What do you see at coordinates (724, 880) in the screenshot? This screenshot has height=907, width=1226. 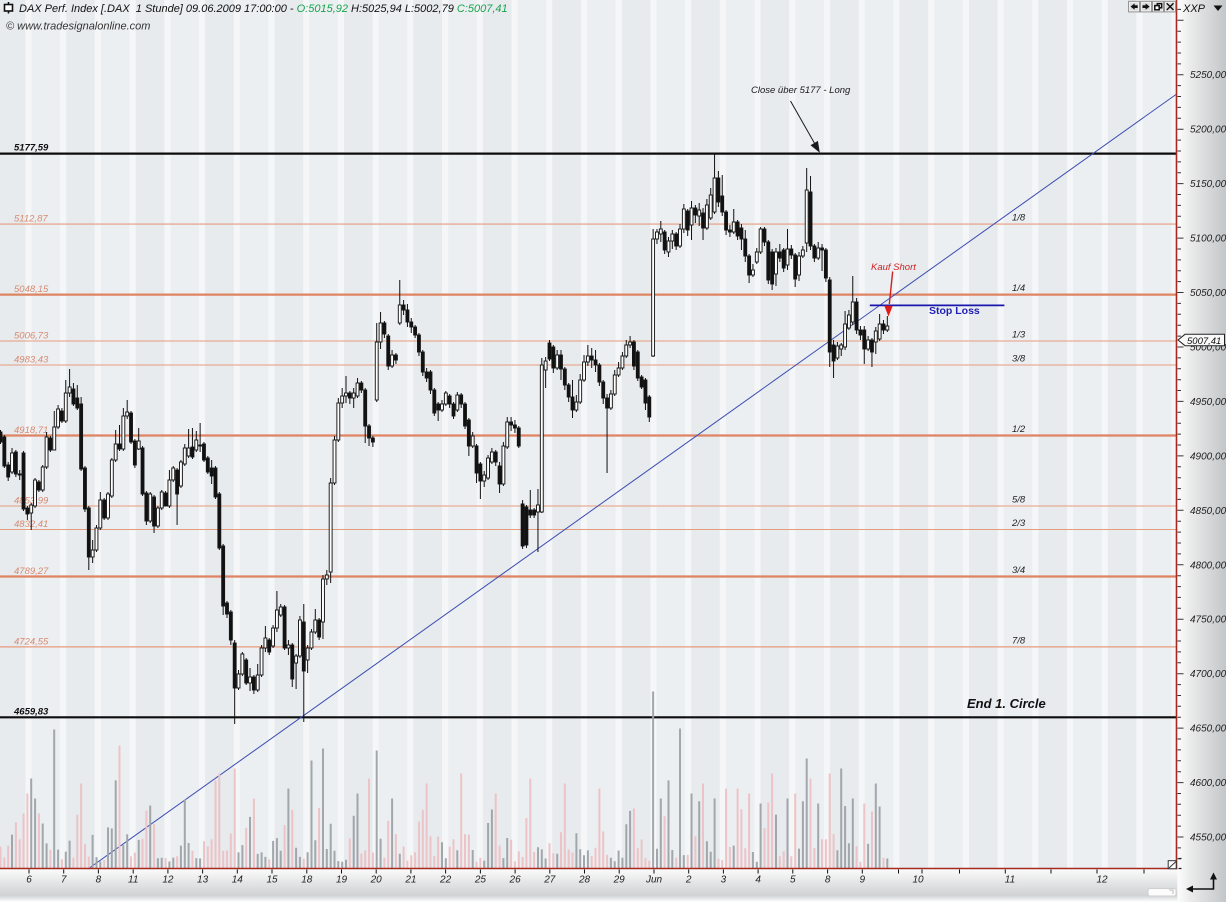 I see `svg-text: 3` at bounding box center [724, 880].